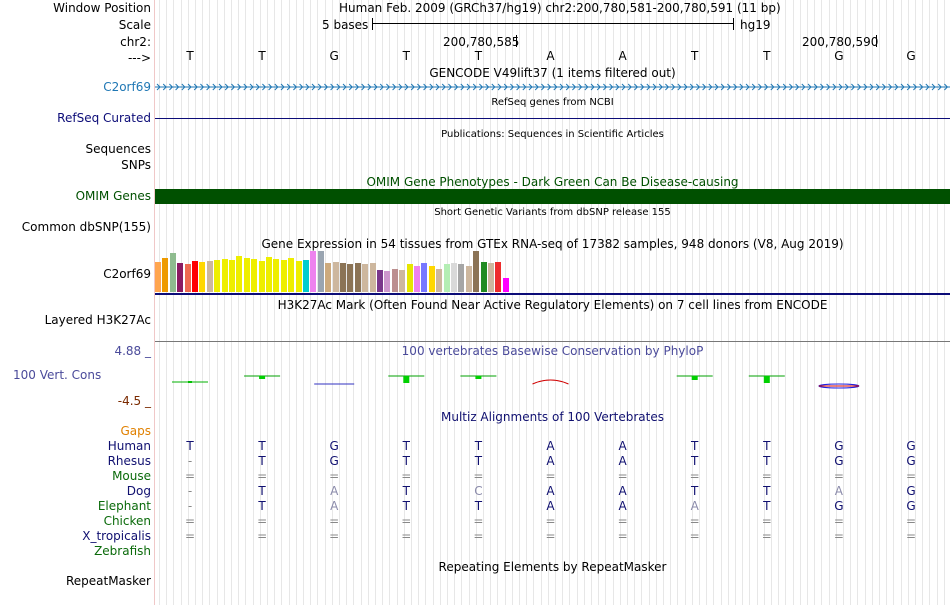 The width and height of the screenshot is (950, 605). Describe the element at coordinates (127, 274) in the screenshot. I see `label-gtex-track: C2orf69` at that location.